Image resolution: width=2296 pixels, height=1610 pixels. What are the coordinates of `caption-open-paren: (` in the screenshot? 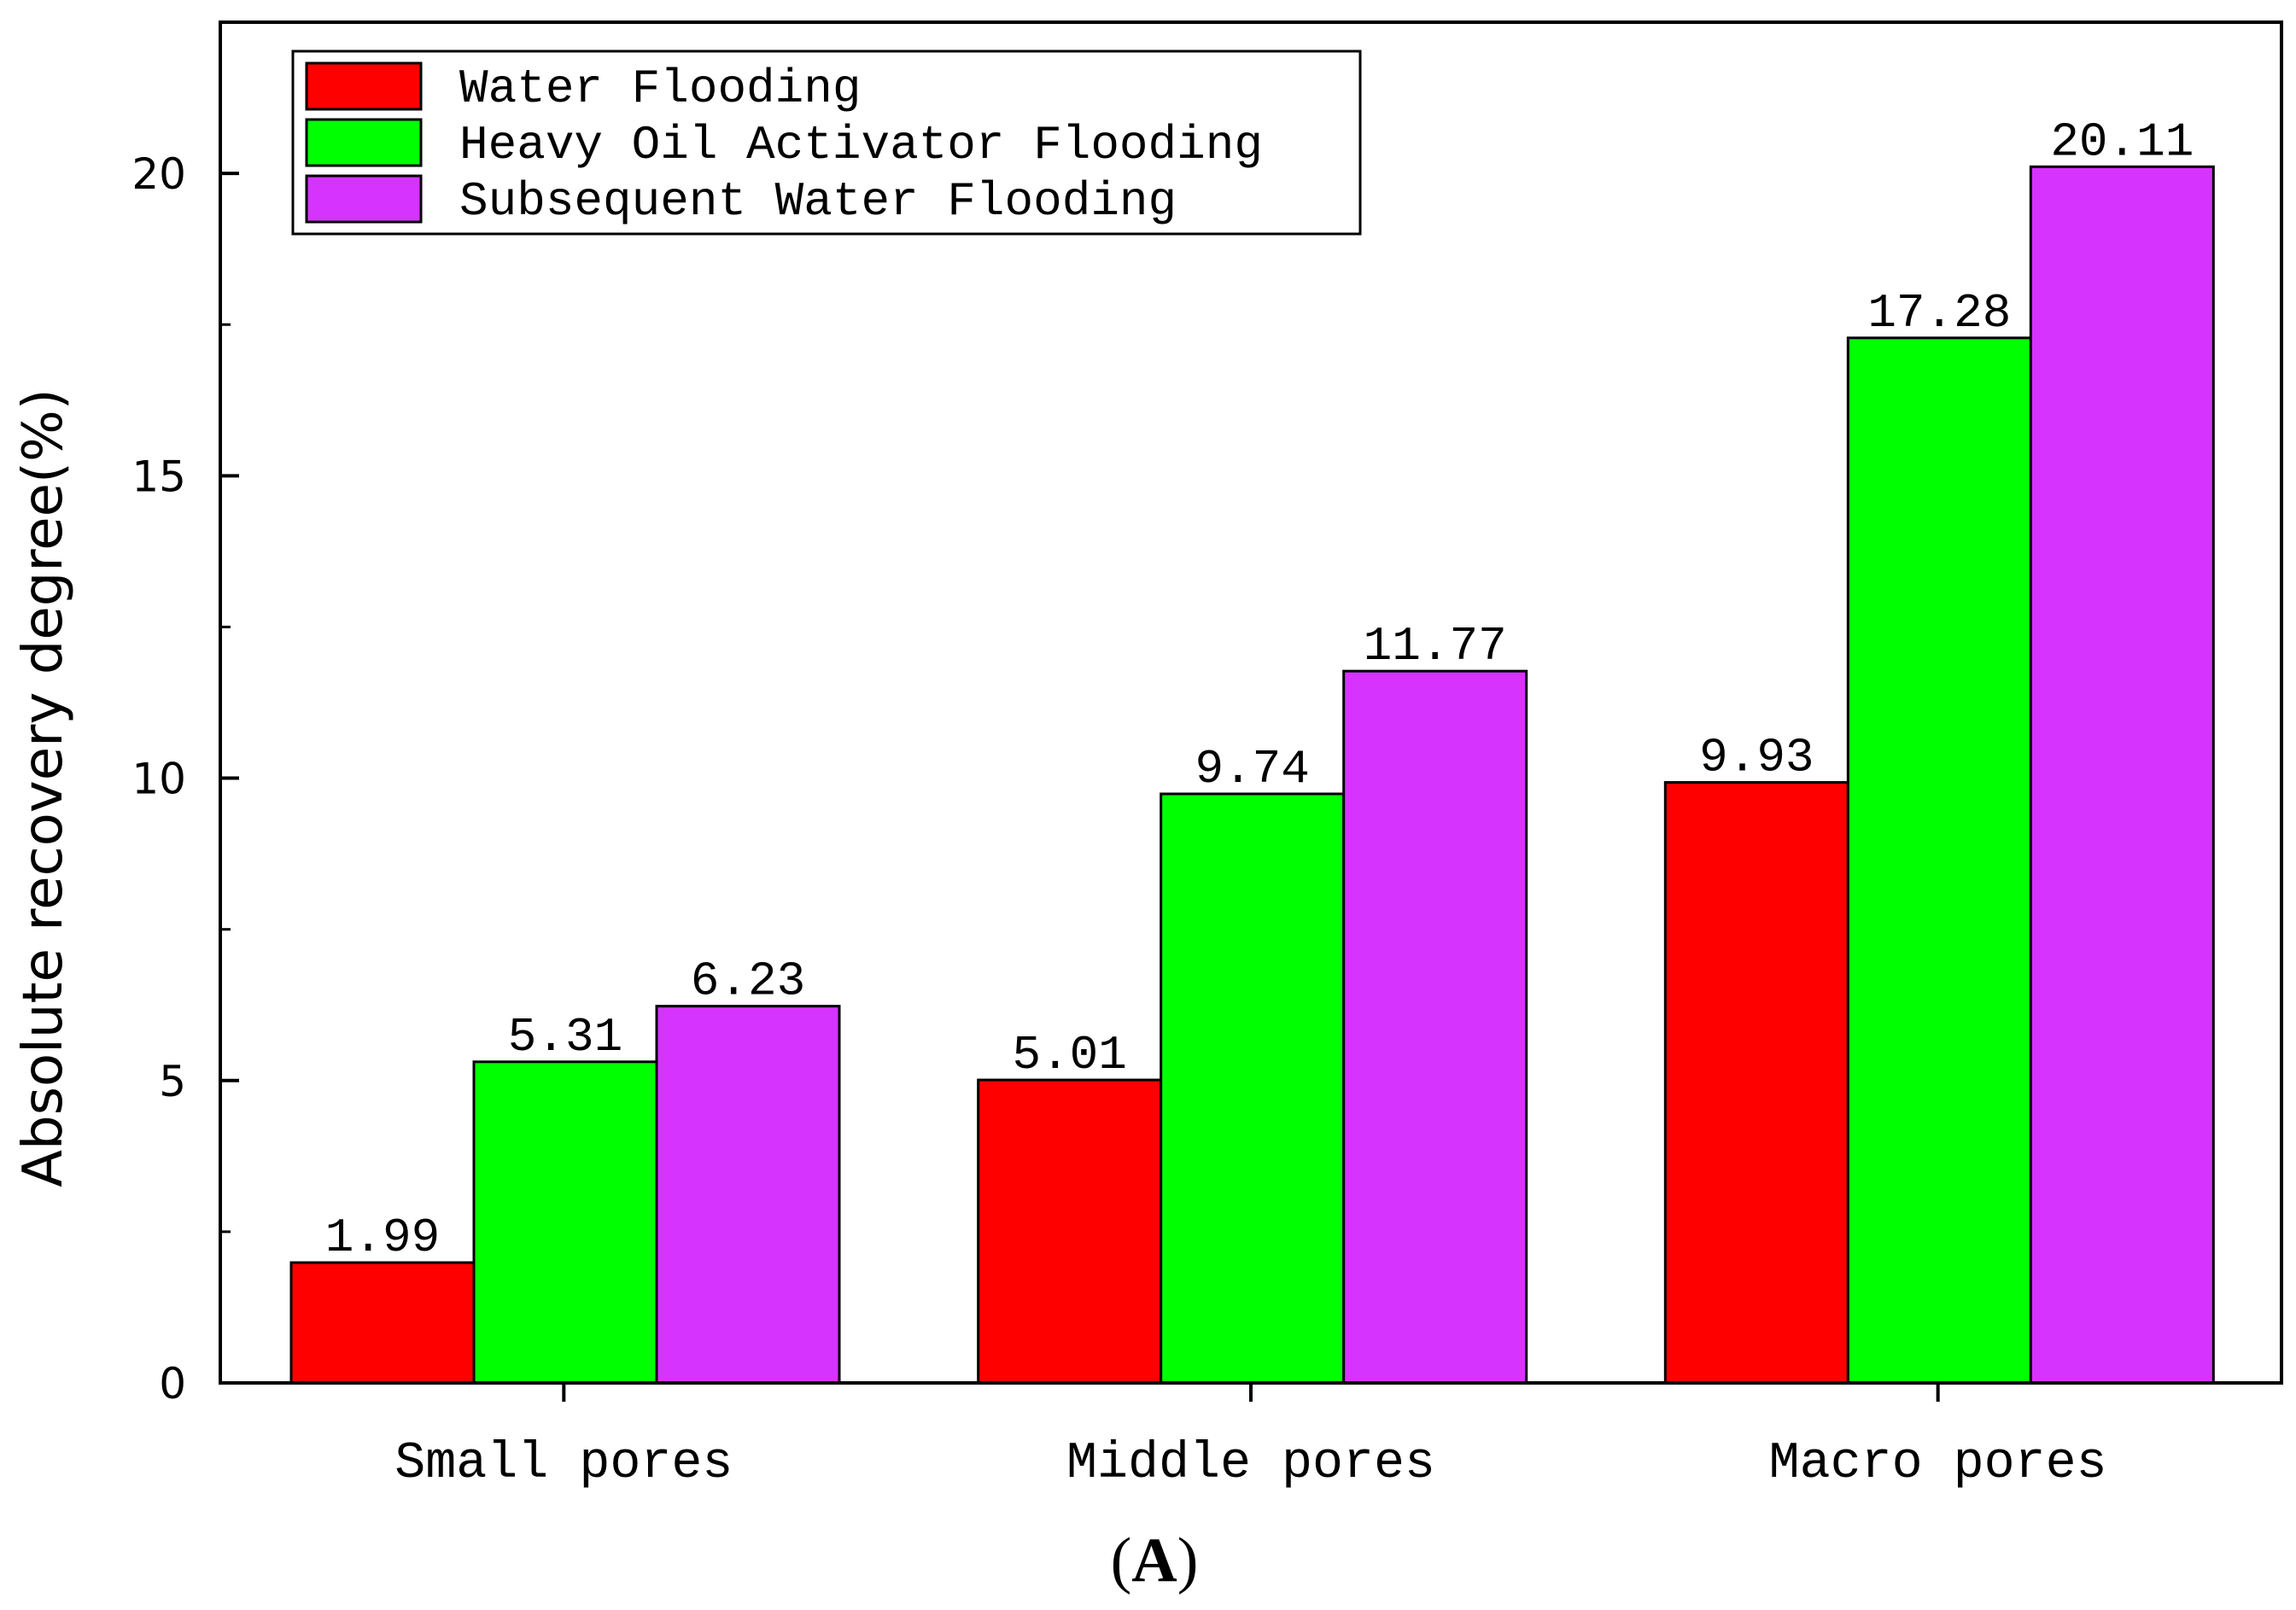 It's located at (1121, 1560).